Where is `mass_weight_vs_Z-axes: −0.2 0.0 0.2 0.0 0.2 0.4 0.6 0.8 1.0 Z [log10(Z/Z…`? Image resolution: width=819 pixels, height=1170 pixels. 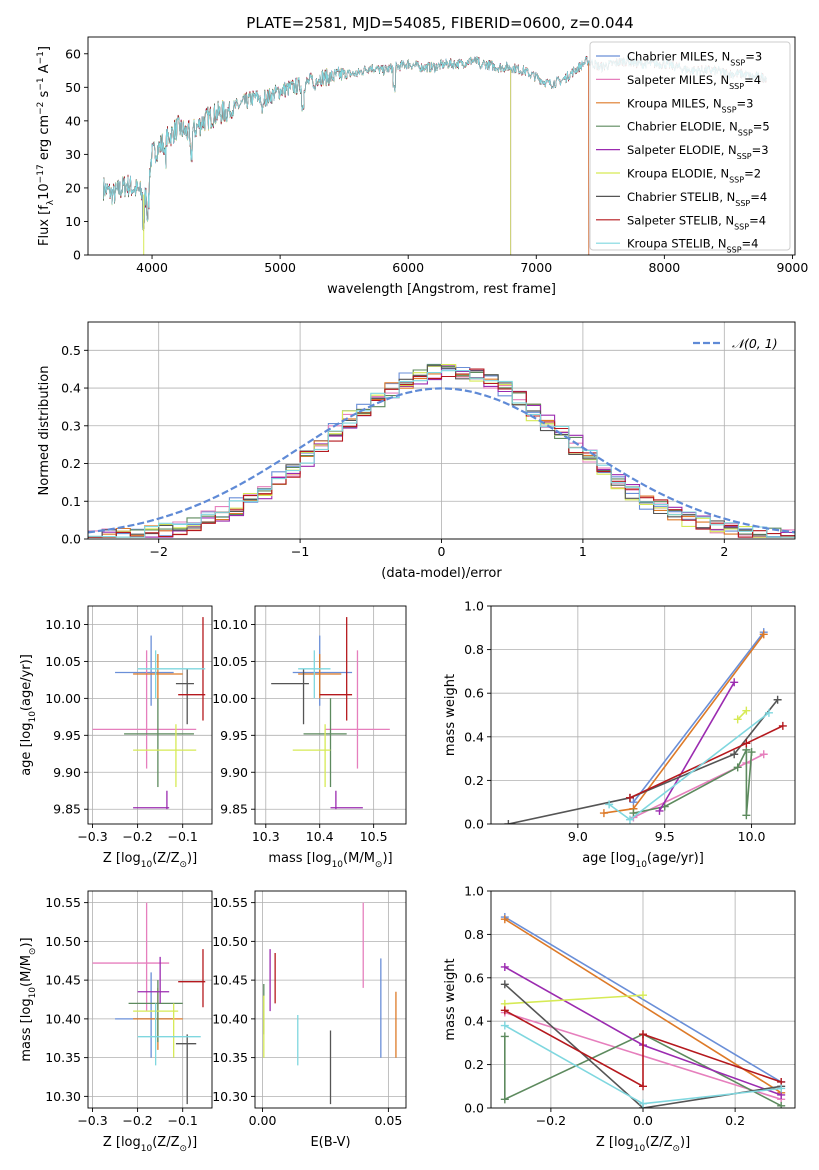 mass_weight_vs_Z-axes: −0.2 0.0 0.2 0.0 0.2 0.4 0.6 0.8 1.0 Z [log10(Z/Z… is located at coordinates (619, 1019).